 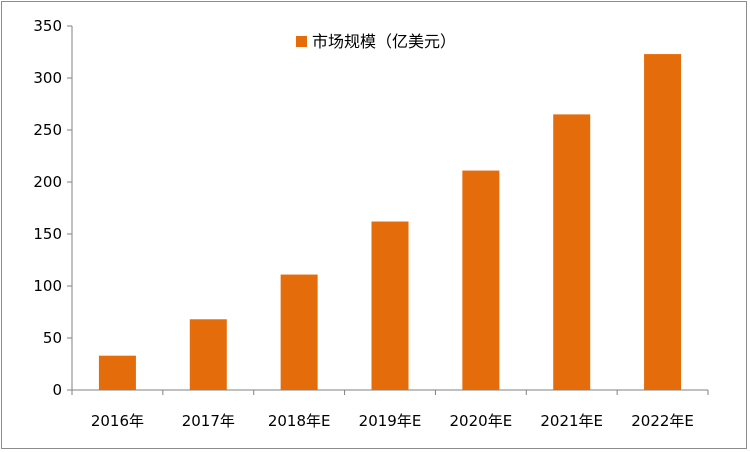 What do you see at coordinates (47, 234) in the screenshot?
I see `y-tick-label: 150` at bounding box center [47, 234].